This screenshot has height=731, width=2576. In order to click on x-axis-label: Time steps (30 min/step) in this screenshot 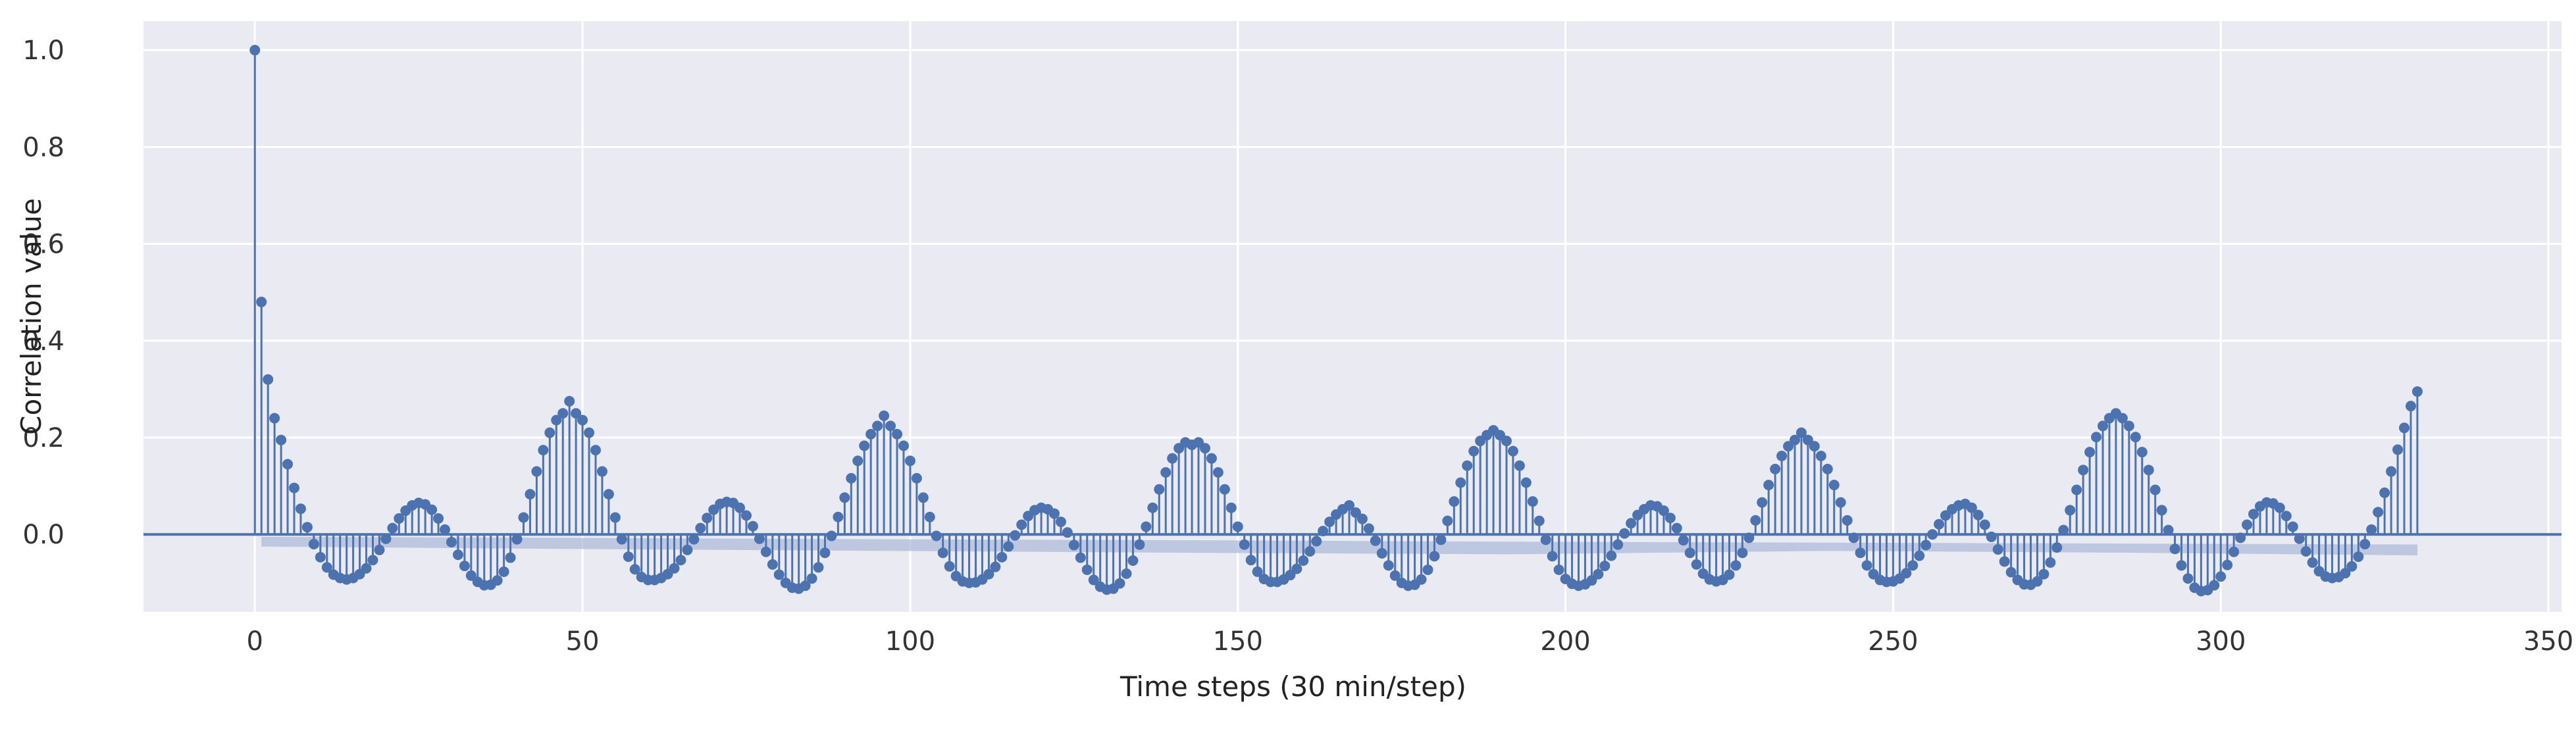, I will do `click(1293, 686)`.